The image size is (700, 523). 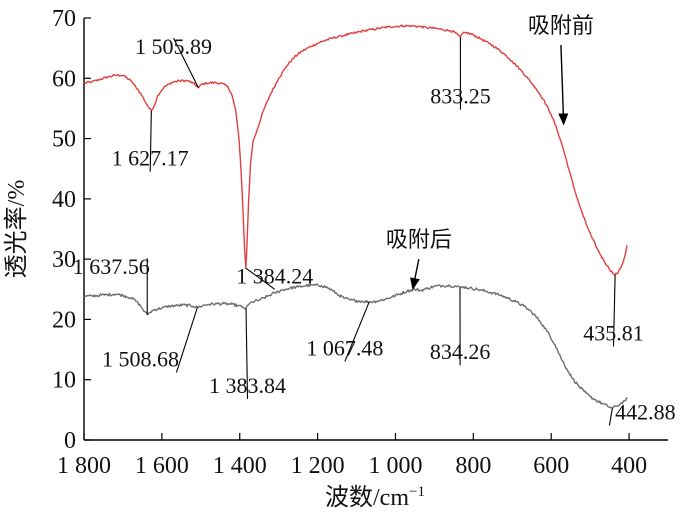 I want to click on y-tick-label: 0, so click(x=70, y=441).